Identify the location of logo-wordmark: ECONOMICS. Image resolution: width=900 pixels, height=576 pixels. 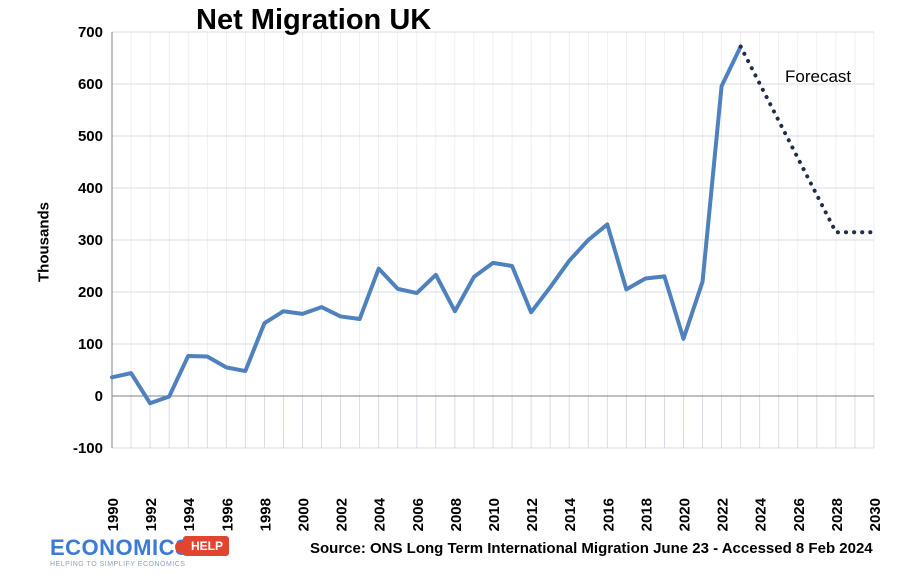
(120, 547).